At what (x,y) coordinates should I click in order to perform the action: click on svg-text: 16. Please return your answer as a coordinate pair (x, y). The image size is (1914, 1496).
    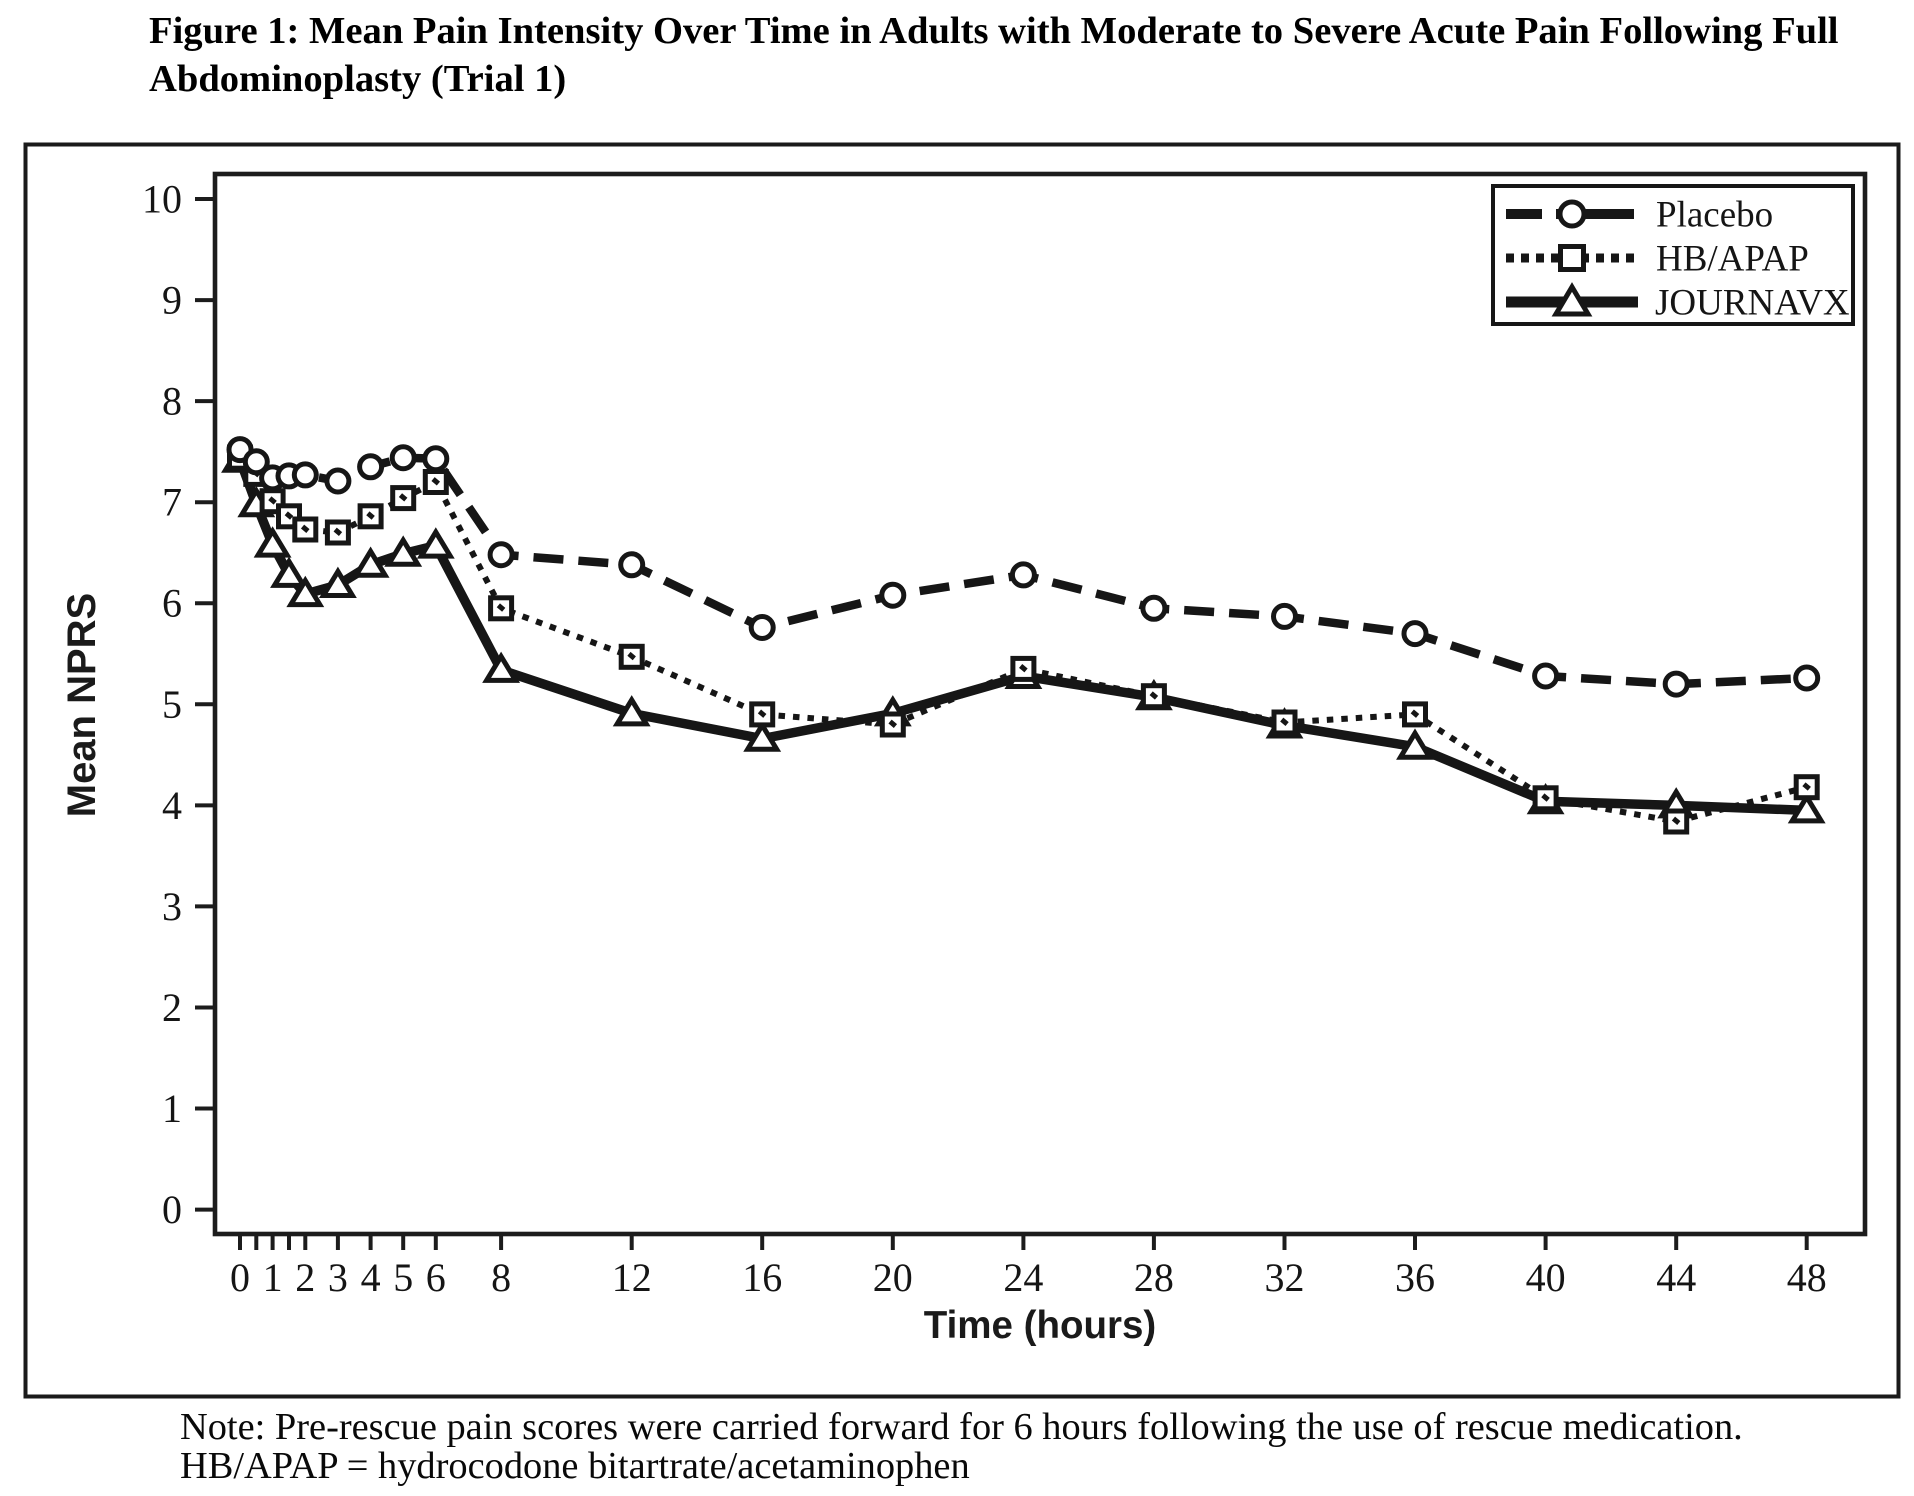
    Looking at the image, I should click on (762, 1277).